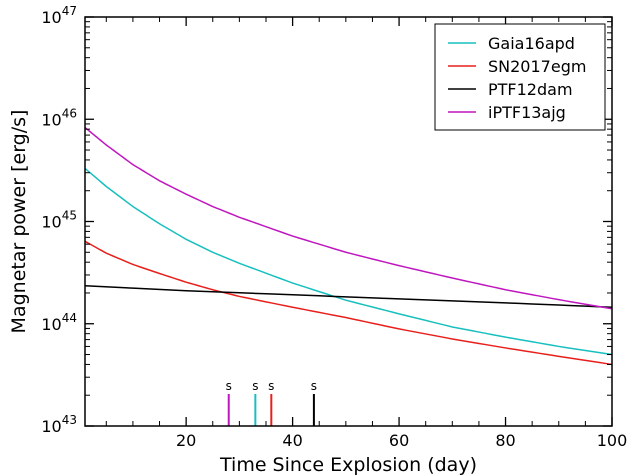 This screenshot has height=476, width=632. Describe the element at coordinates (348, 465) in the screenshot. I see `x-axis-label: Time Since Explosion (day)` at that location.